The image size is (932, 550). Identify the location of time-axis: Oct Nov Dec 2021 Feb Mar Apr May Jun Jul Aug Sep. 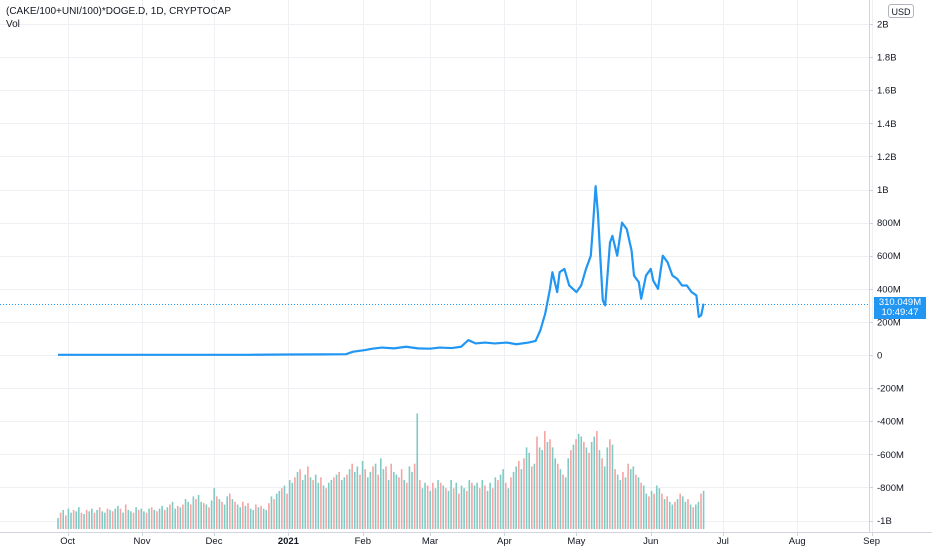
(470, 539).